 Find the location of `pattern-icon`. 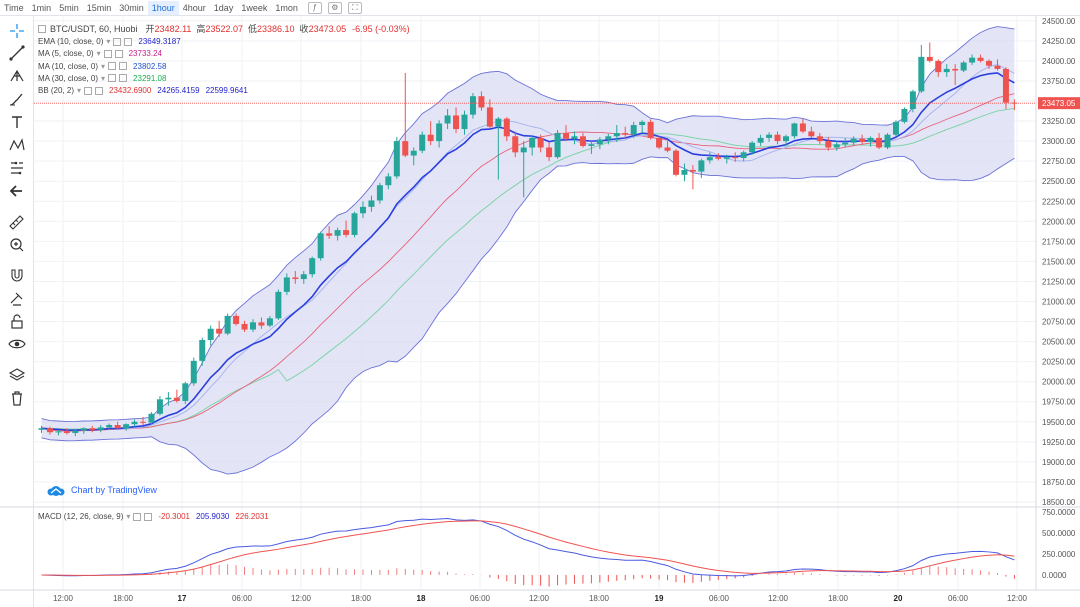

pattern-icon is located at coordinates (17, 145).